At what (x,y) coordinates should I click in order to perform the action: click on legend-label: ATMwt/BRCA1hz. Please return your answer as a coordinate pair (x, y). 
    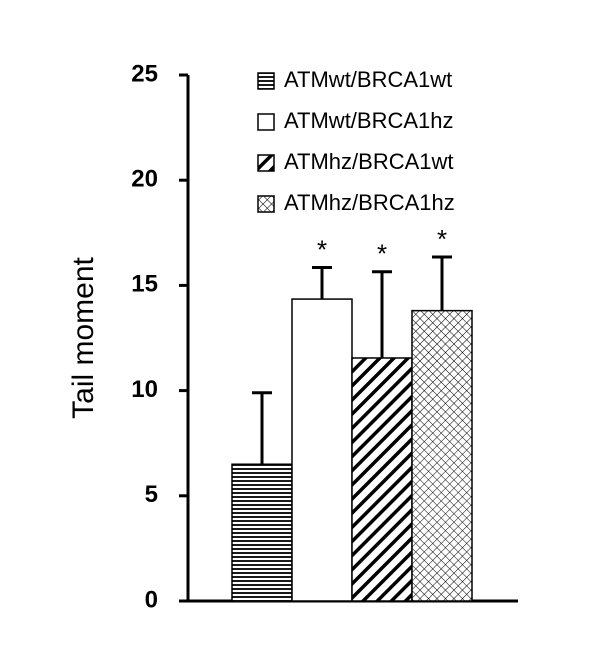
    Looking at the image, I should click on (369, 120).